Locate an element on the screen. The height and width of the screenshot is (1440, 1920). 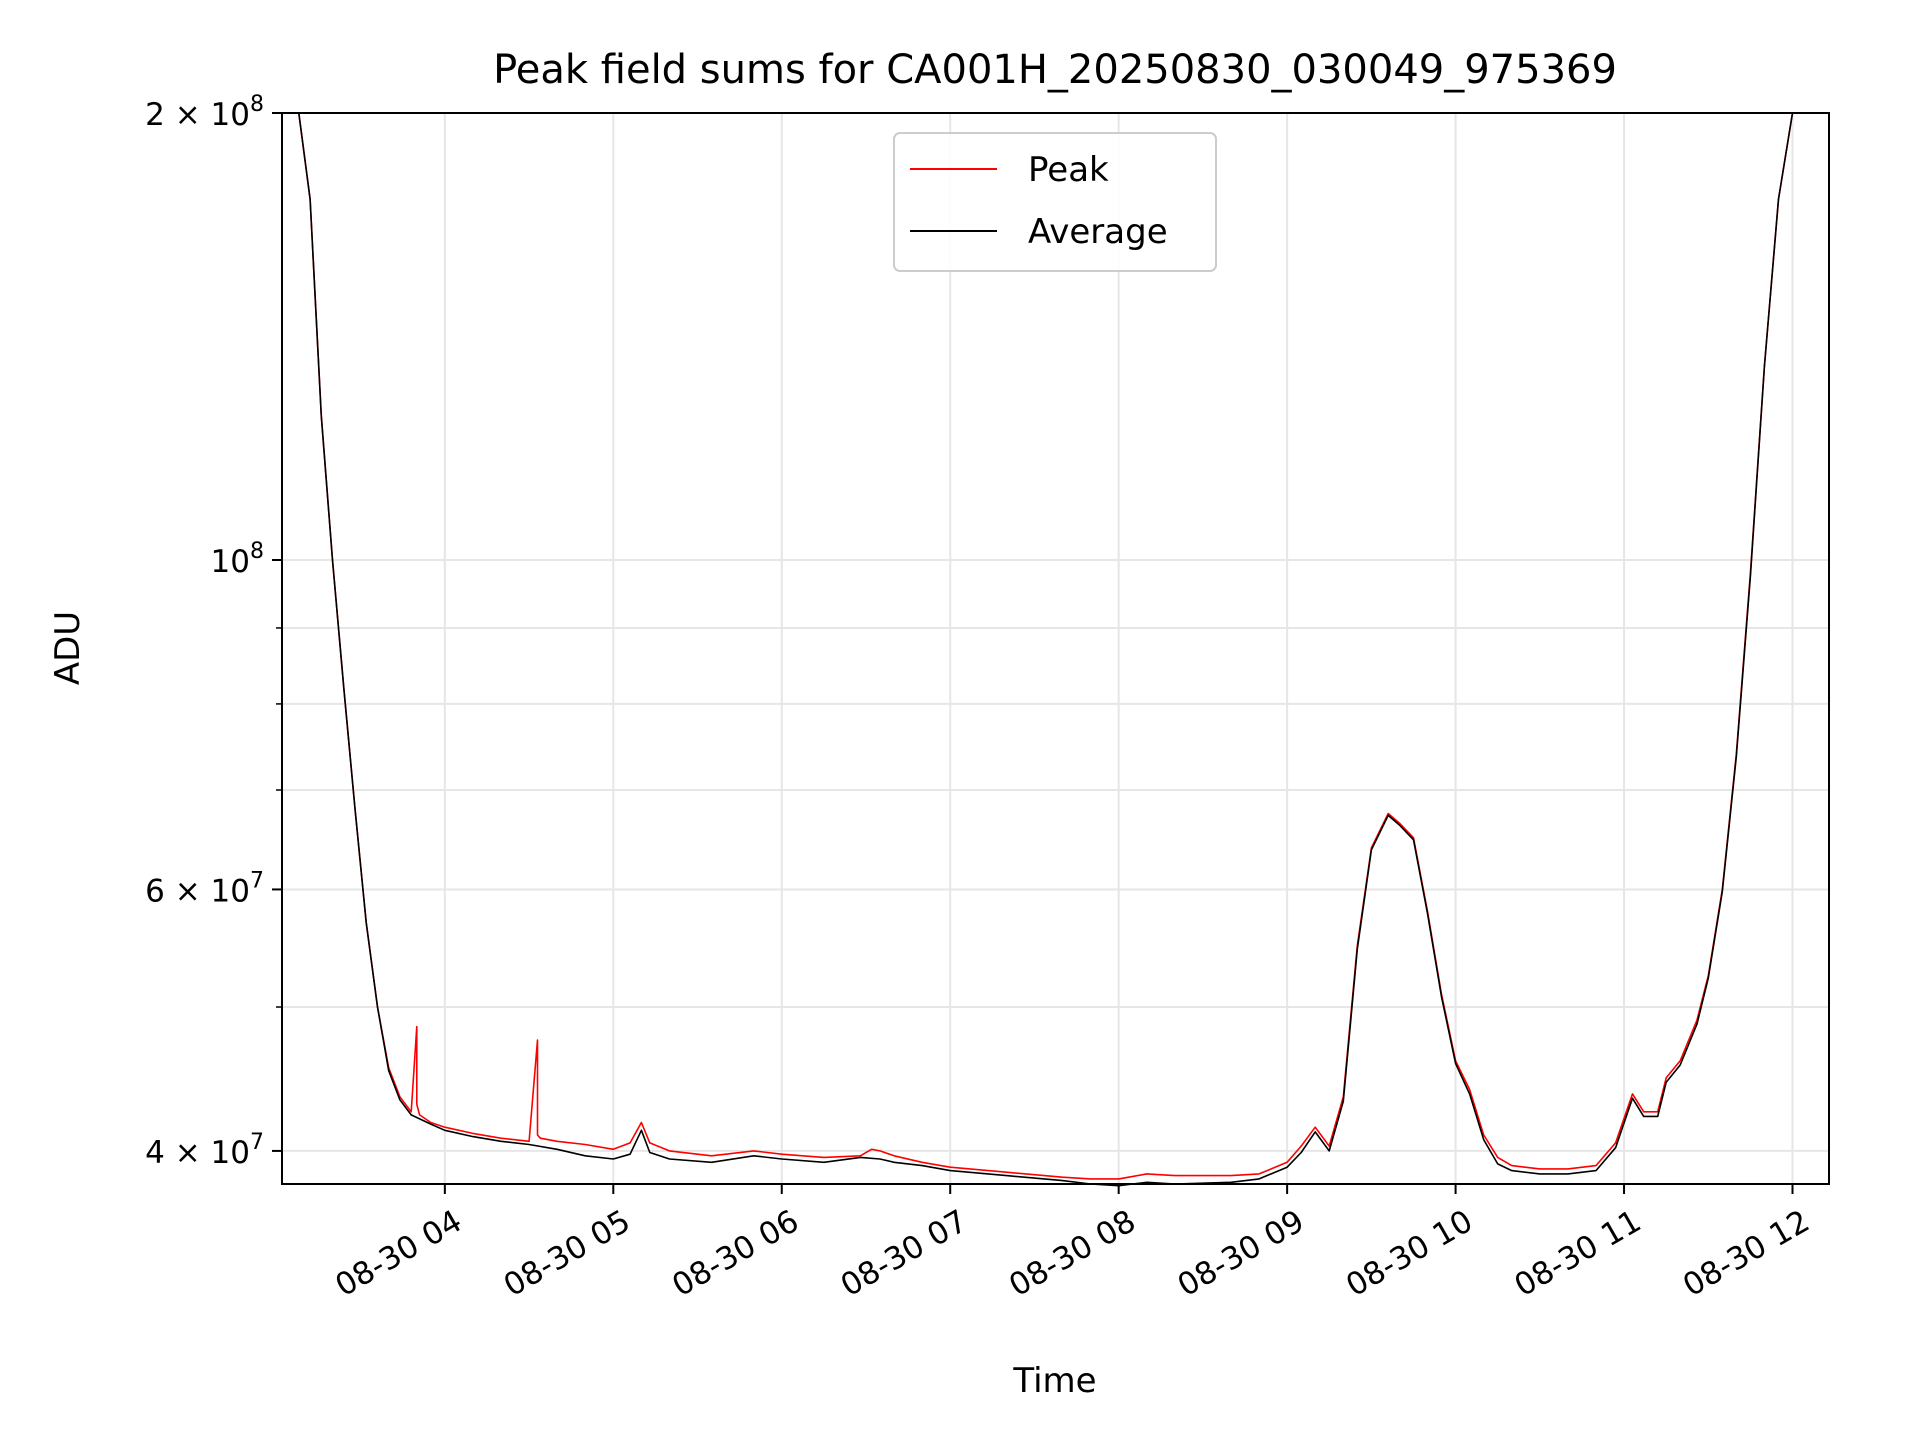
legend: Peak Average is located at coordinates (1055, 202).